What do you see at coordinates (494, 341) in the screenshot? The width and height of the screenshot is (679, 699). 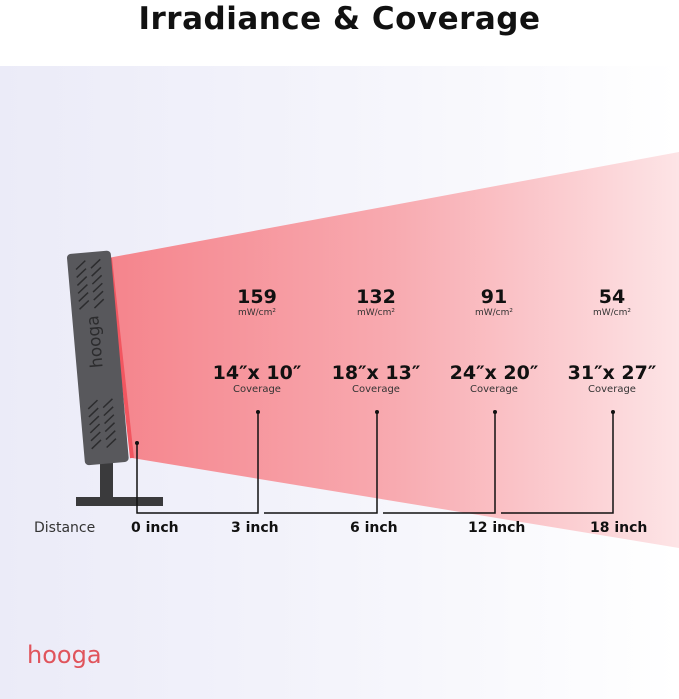 I see `measurement-12-inch: 91 mW/cm² 24″x 20″ Coverage` at bounding box center [494, 341].